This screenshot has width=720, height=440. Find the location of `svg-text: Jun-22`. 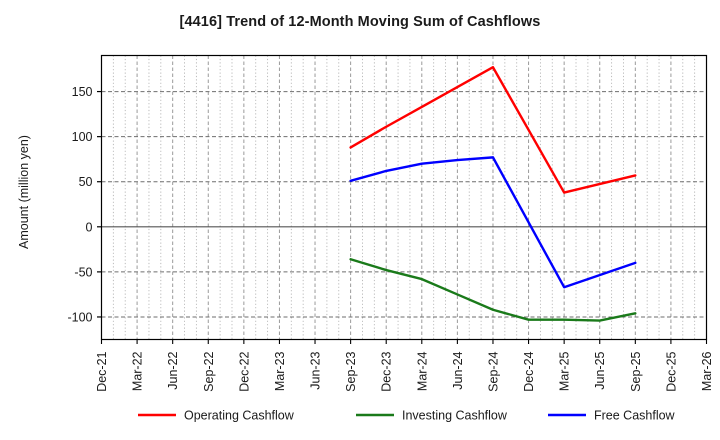

svg-text: Jun-22 is located at coordinates (173, 370).